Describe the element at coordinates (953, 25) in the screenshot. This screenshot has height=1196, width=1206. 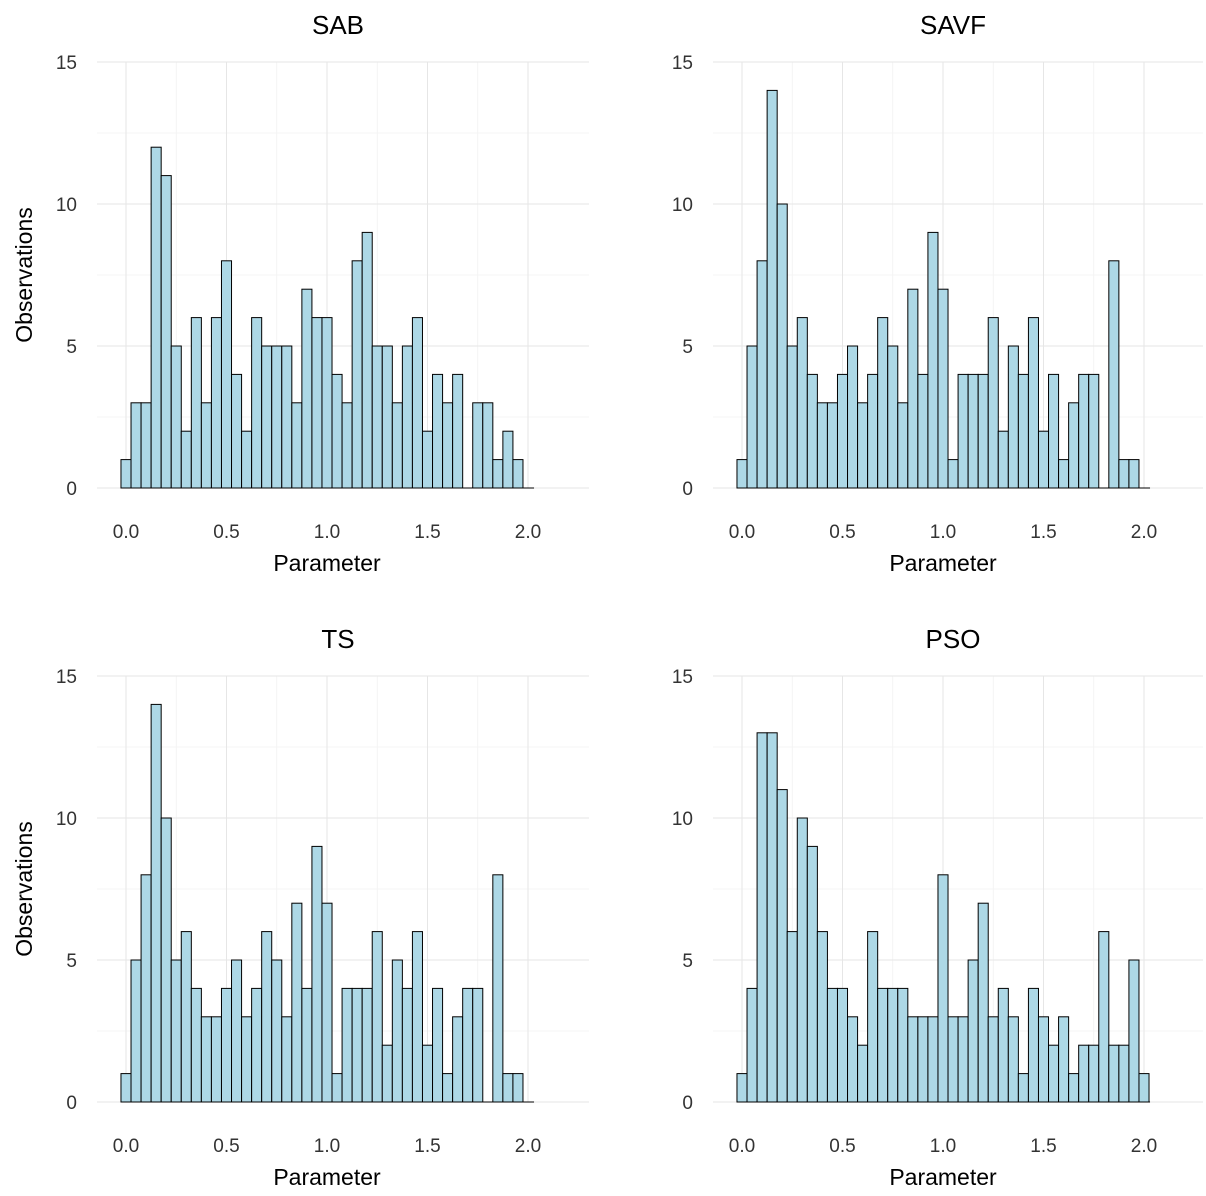
I see `panel-title: SAVF` at that location.